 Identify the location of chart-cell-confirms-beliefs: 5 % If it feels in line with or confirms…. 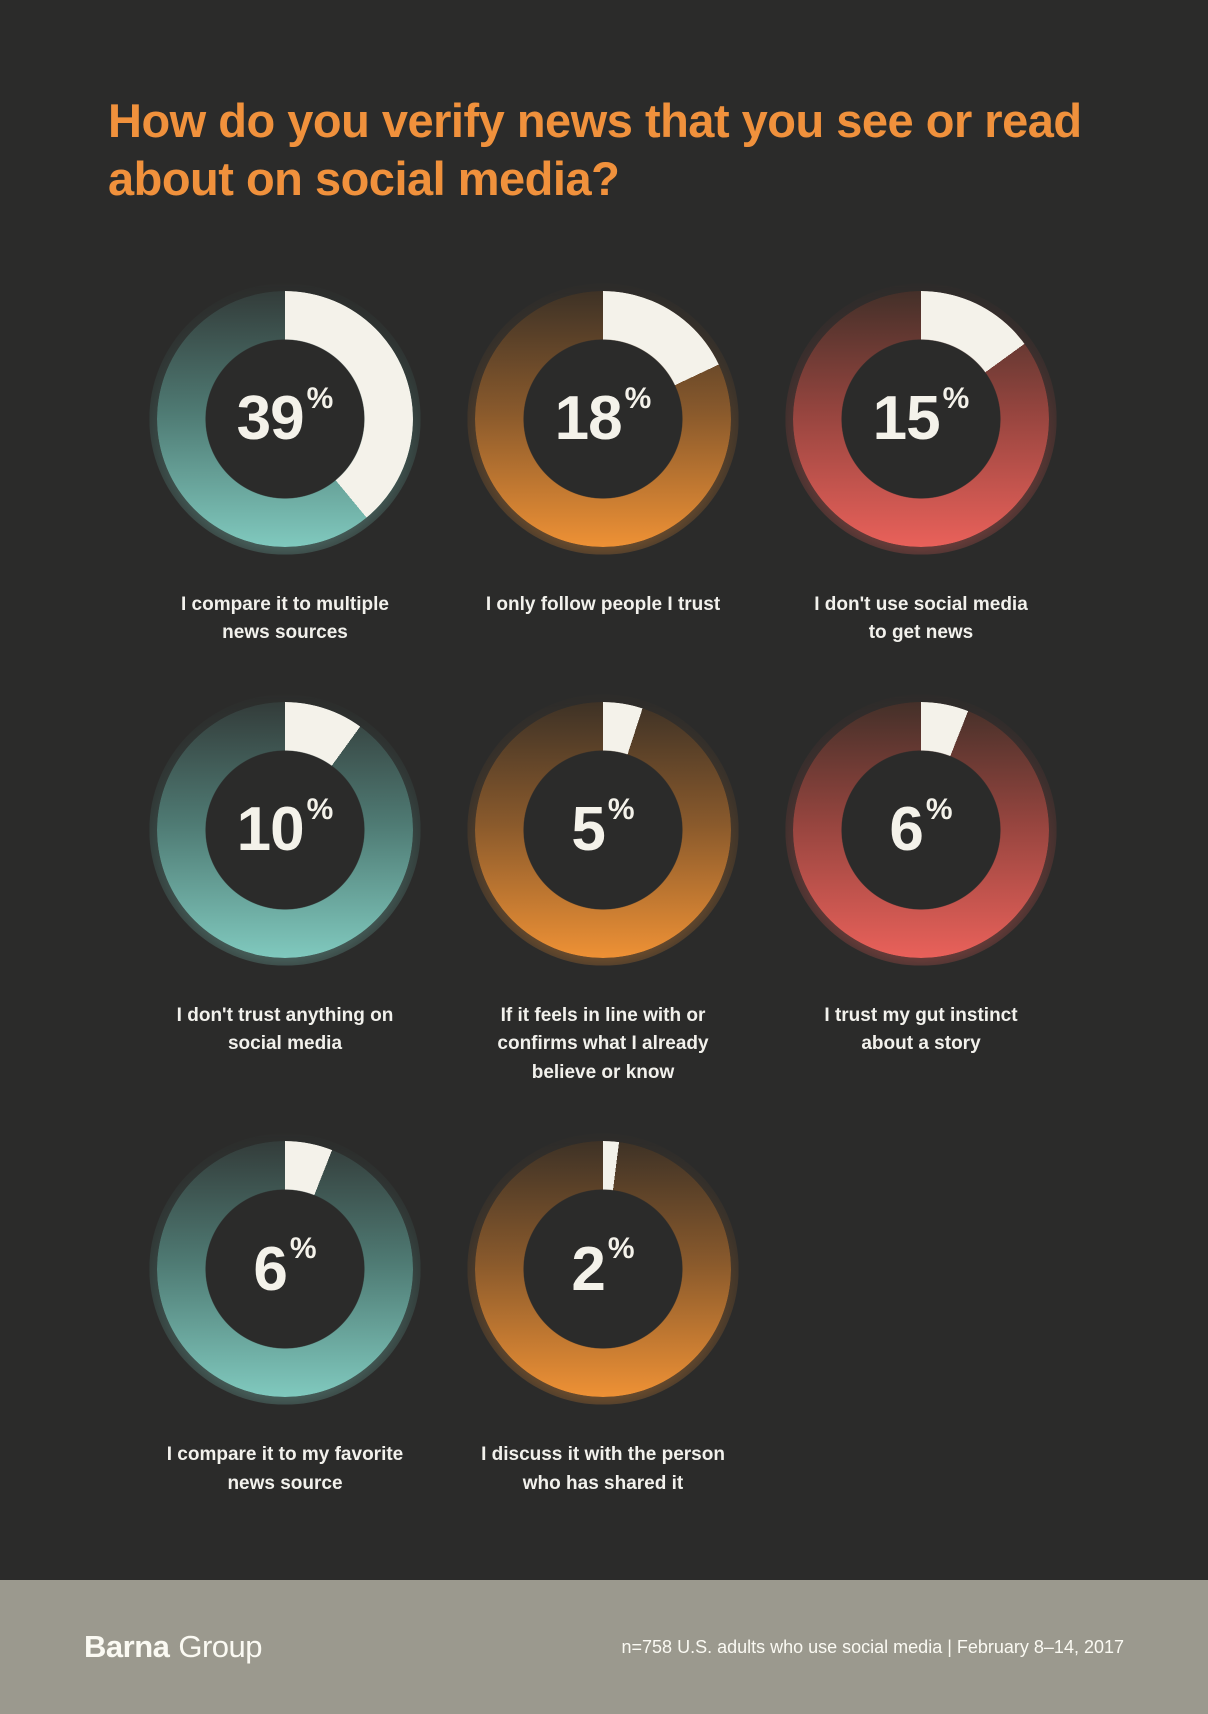
(603, 890).